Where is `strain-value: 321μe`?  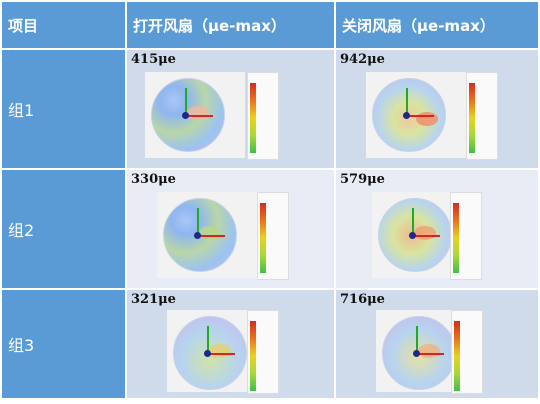 strain-value: 321μe is located at coordinates (153, 299).